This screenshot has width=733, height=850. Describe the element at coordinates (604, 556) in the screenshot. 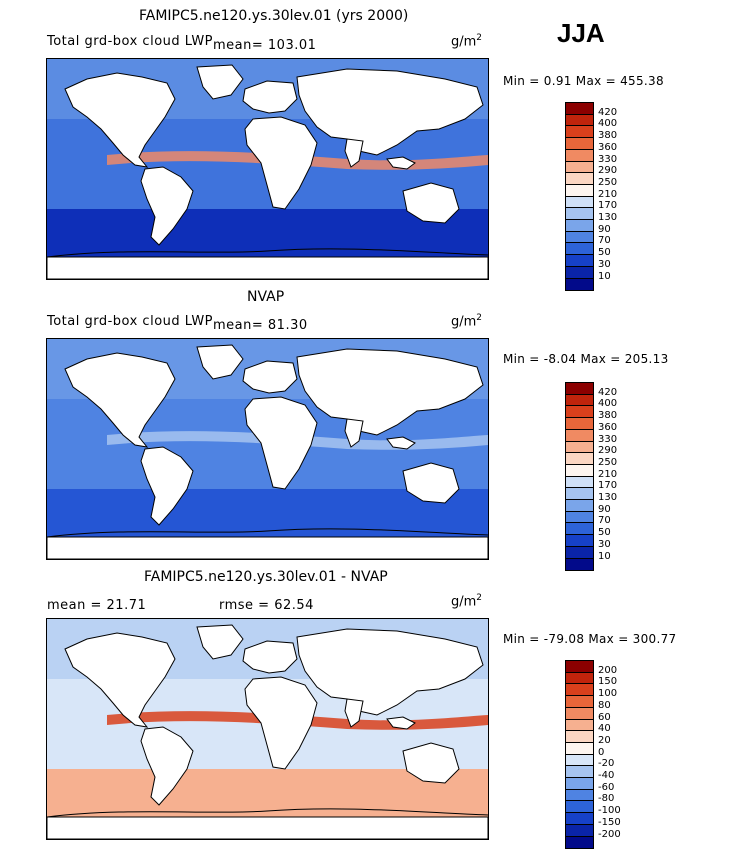

I see `colorbar-label: 10` at that location.